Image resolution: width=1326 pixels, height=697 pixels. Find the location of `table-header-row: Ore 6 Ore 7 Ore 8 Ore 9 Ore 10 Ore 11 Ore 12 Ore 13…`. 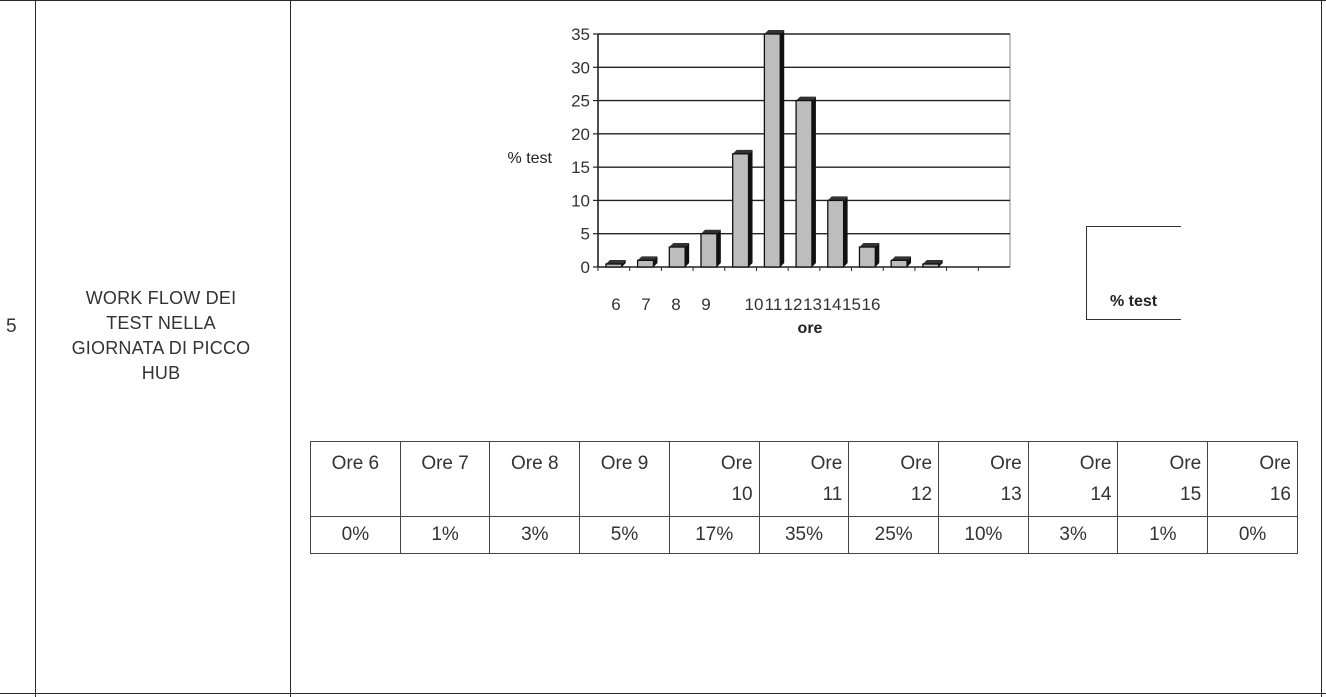

table-header-row: Ore 6 Ore 7 Ore 8 Ore 9 Ore 10 Ore 11 Ore 12 Ore 13… is located at coordinates (804, 479).